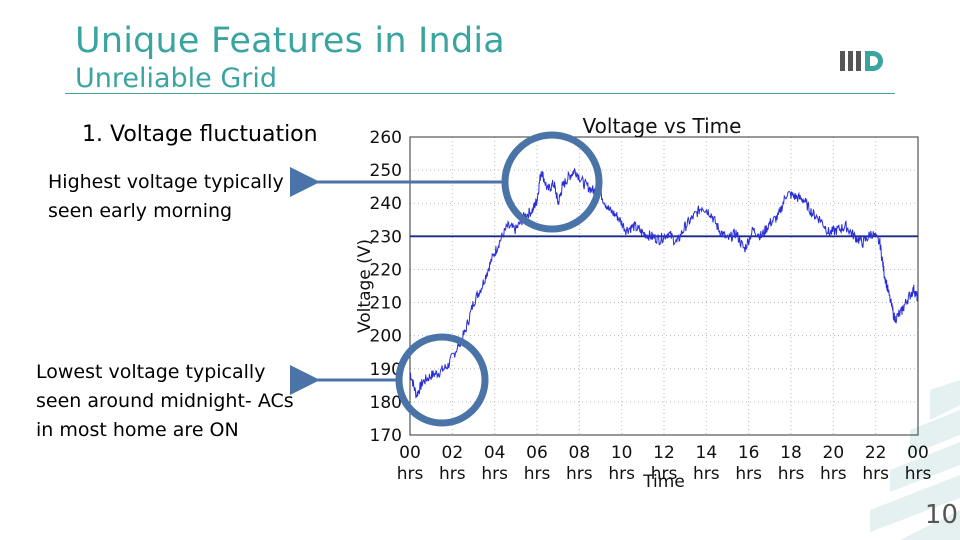 The image size is (960, 540). I want to click on y-tick-label: 180, so click(386, 403).